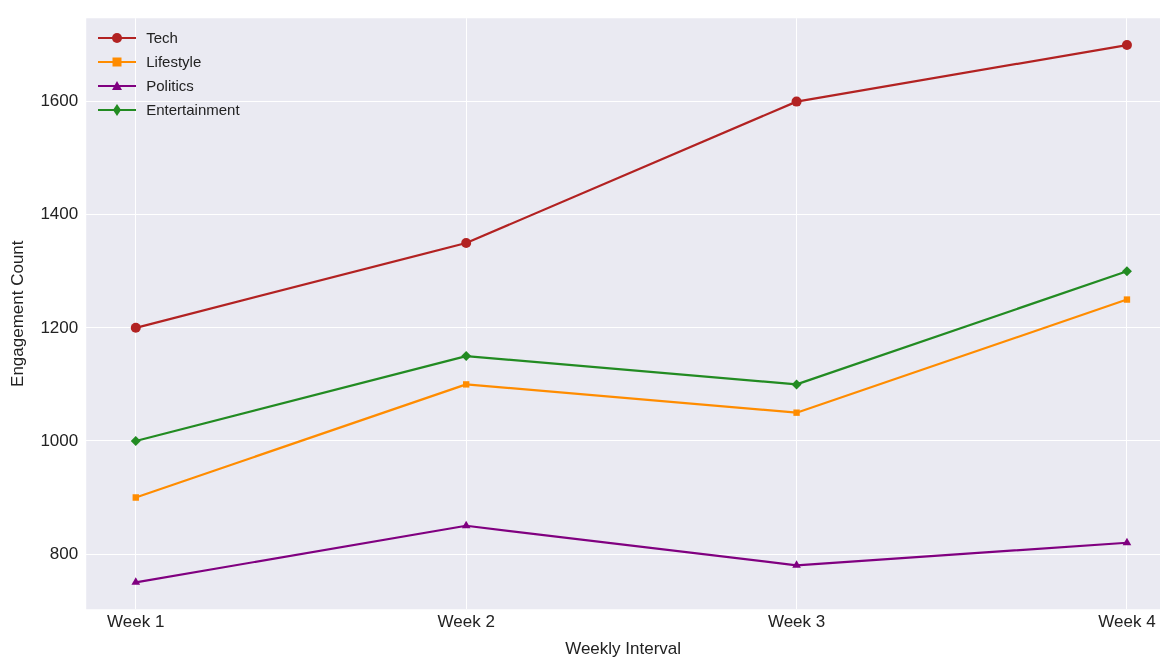 Image resolution: width=1170 pixels, height=666 pixels. Describe the element at coordinates (796, 622) in the screenshot. I see `x-tick-label: Week 3` at that location.